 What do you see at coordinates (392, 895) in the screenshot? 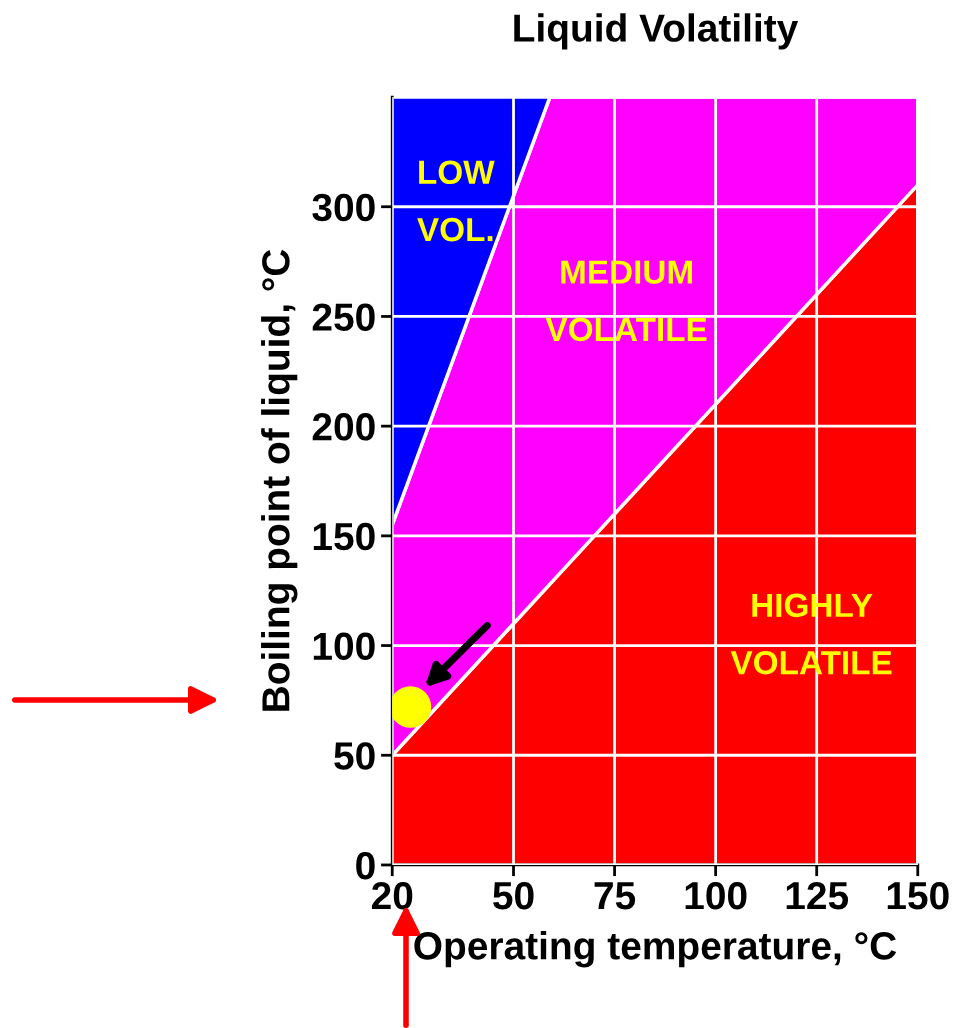
I see `x-tick-label: 20` at bounding box center [392, 895].